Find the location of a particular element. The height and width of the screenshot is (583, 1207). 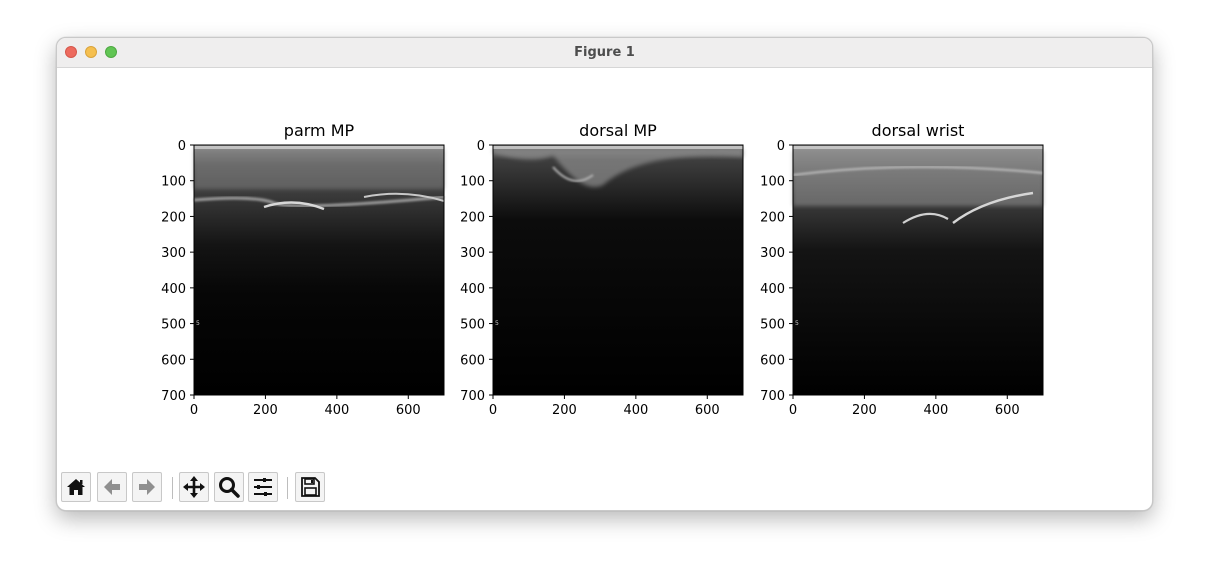

home-icon is located at coordinates (76, 487).